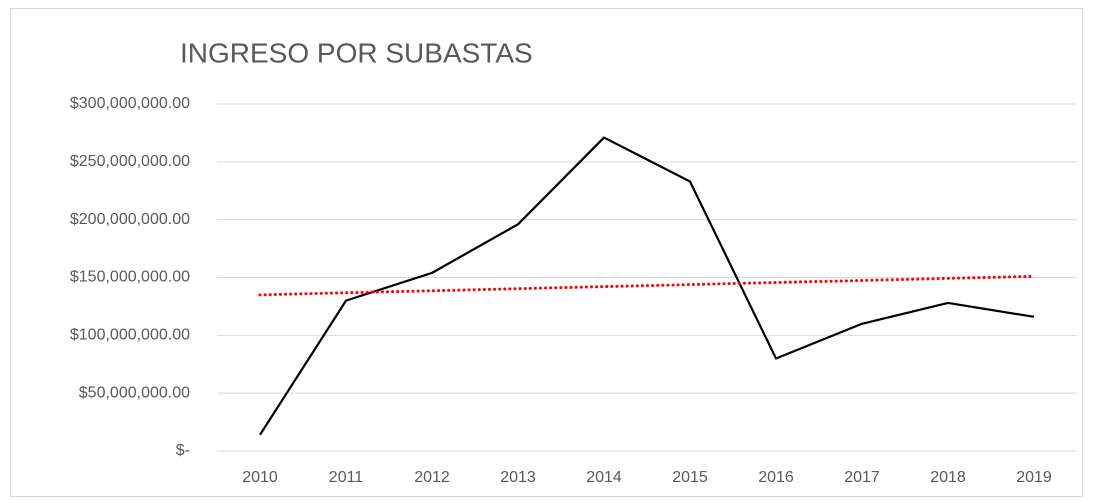 This screenshot has width=1094, height=503. Describe the element at coordinates (776, 477) in the screenshot. I see `x-tick-label: 2016` at that location.